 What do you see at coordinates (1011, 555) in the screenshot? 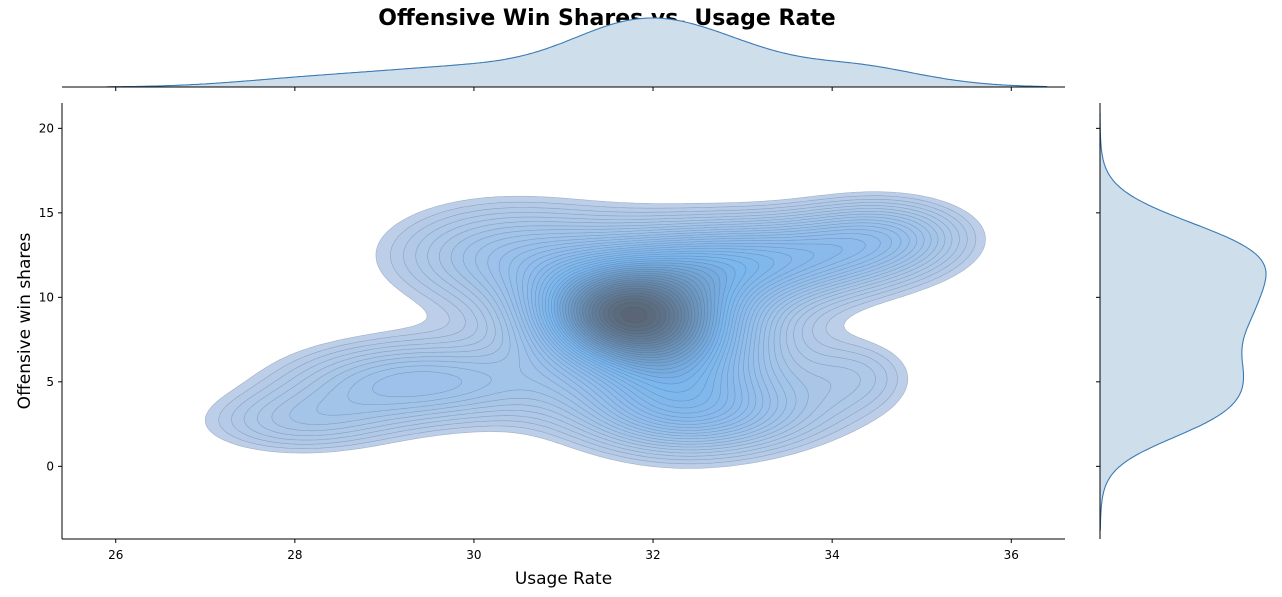
I see `x-tick-label: 36` at bounding box center [1011, 555].